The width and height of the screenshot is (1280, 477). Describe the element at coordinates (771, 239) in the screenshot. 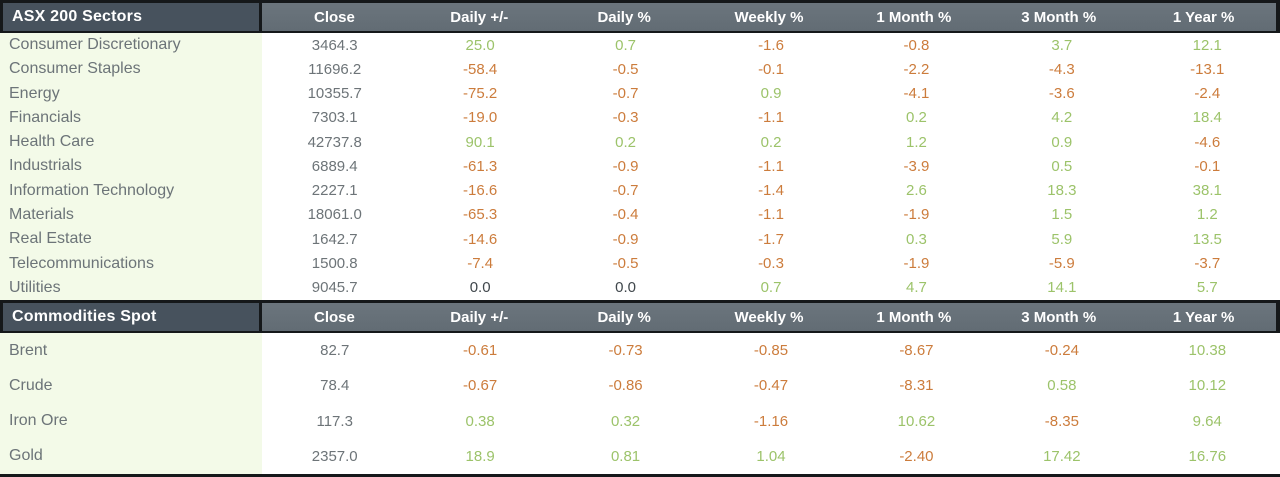

I see `change-value: -1.7` at that location.